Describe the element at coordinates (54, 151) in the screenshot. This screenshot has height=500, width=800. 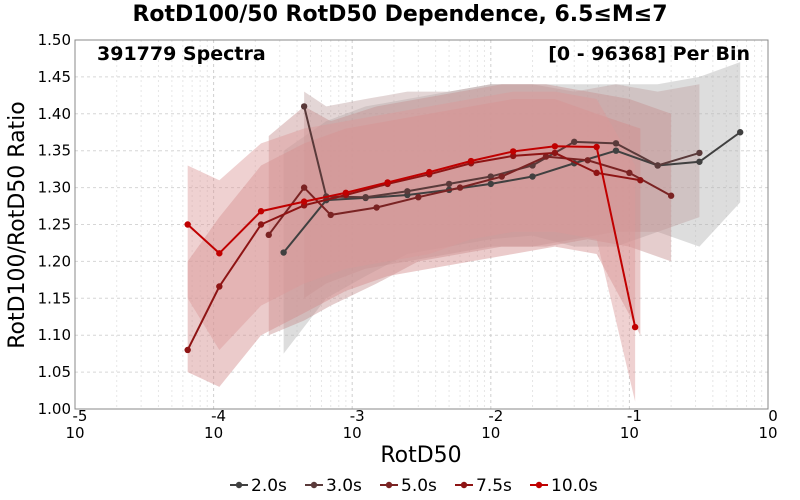
I see `y-tick-label: 1.35` at that location.